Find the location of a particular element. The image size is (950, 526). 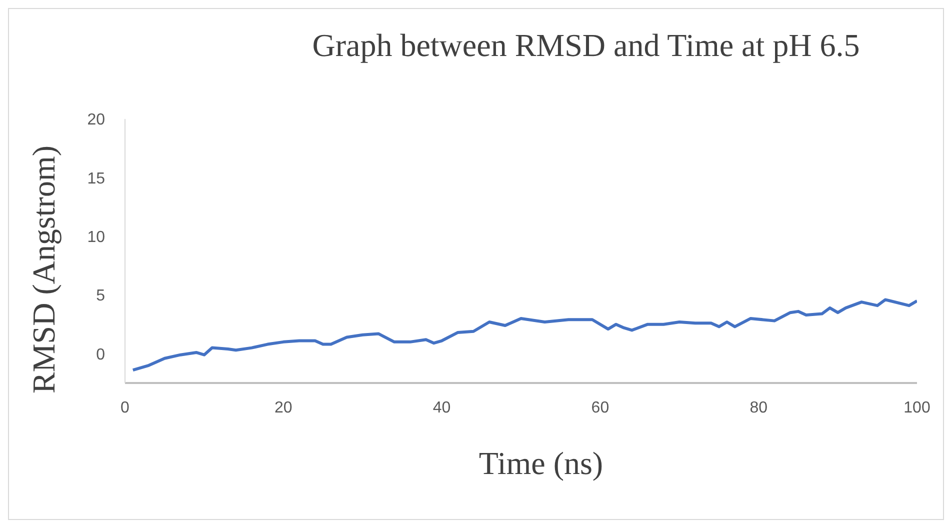

x-tick-label: 100 is located at coordinates (917, 407).